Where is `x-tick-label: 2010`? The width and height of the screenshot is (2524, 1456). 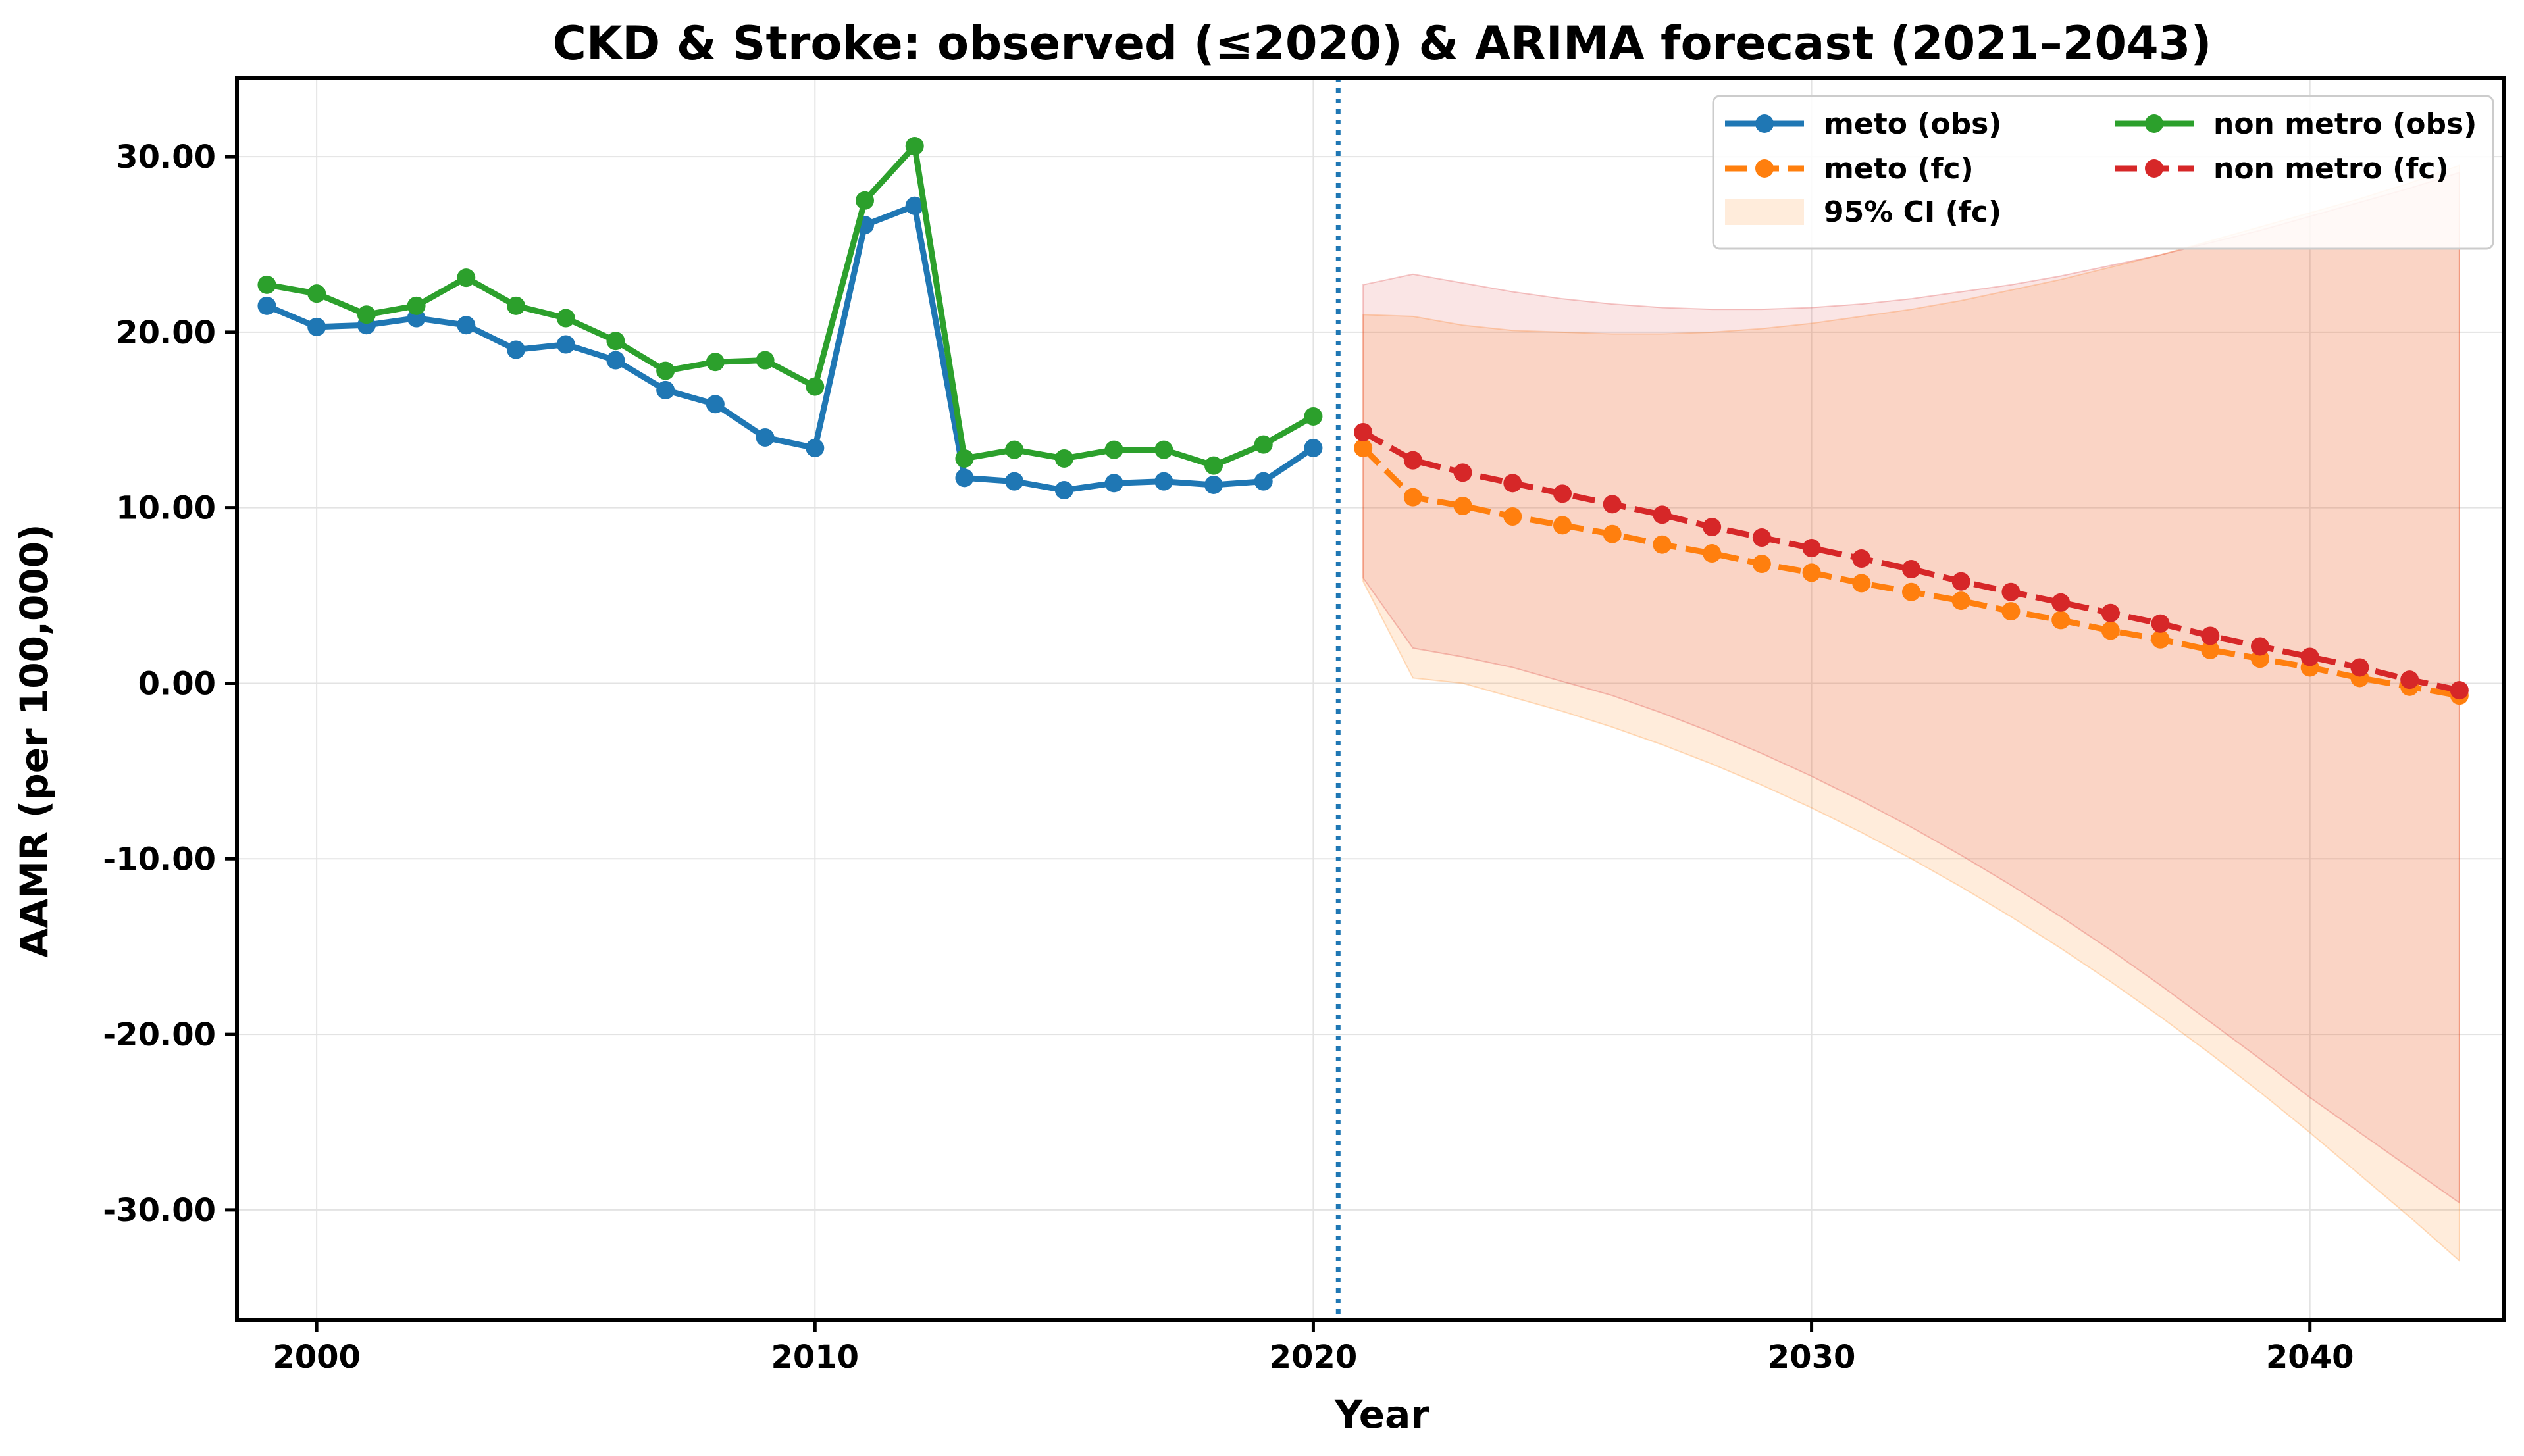 x-tick-label: 2010 is located at coordinates (815, 1357).